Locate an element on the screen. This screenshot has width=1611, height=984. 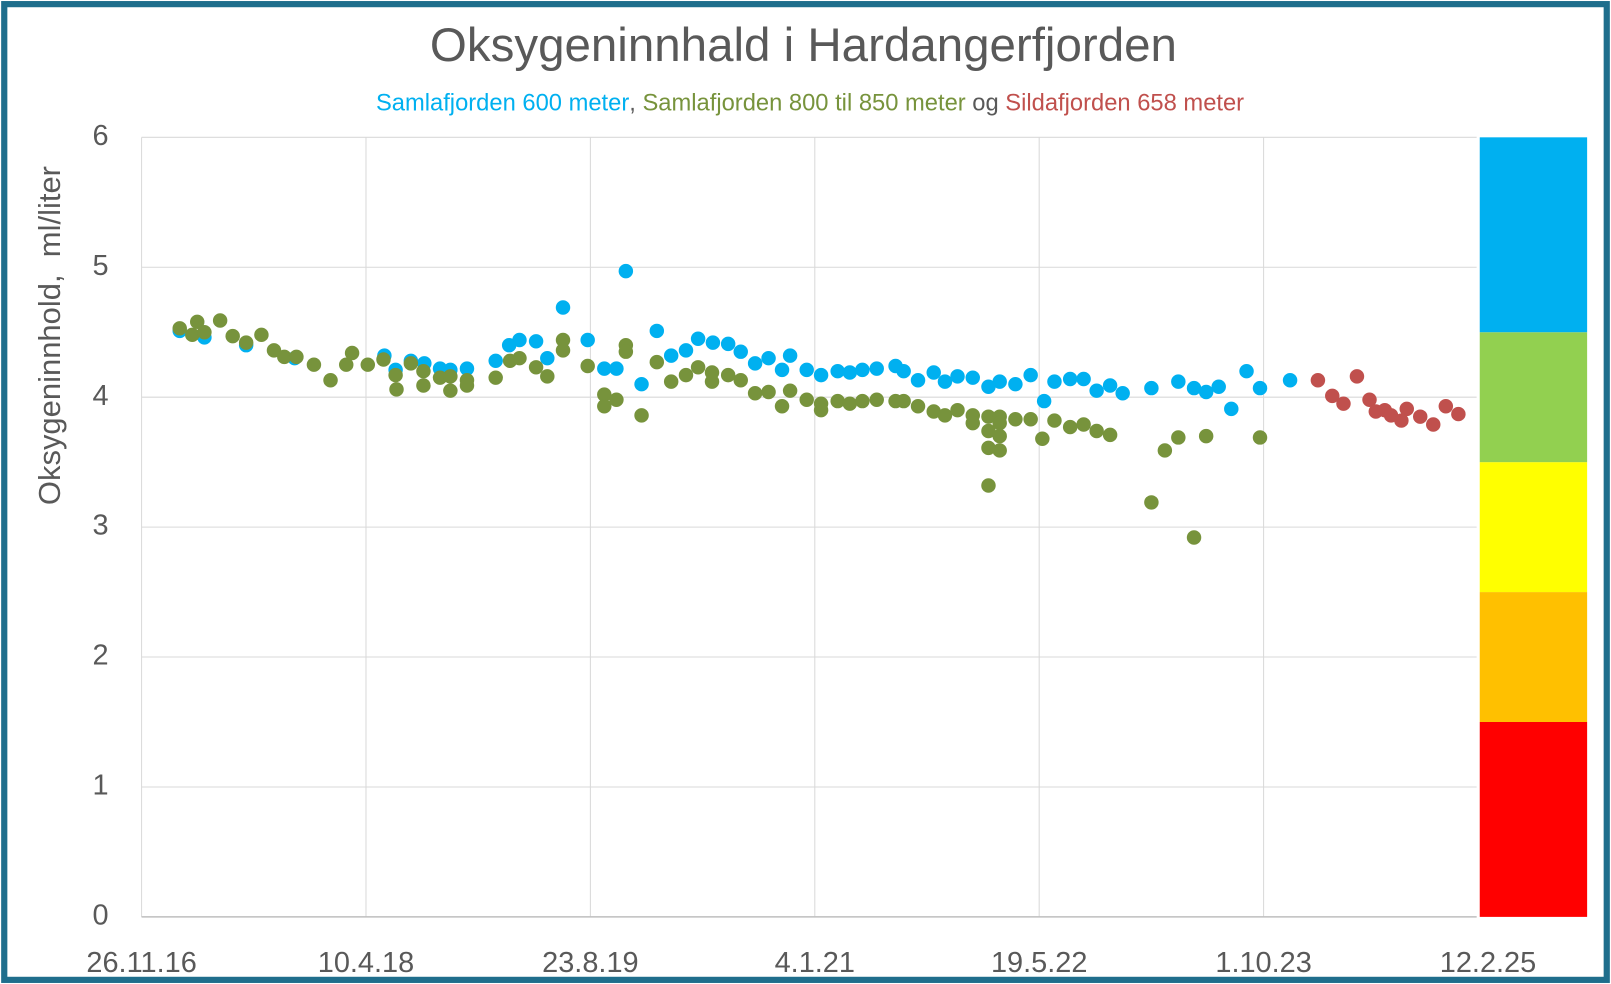
x-tick-label: 12.2.25 is located at coordinates (1488, 963).